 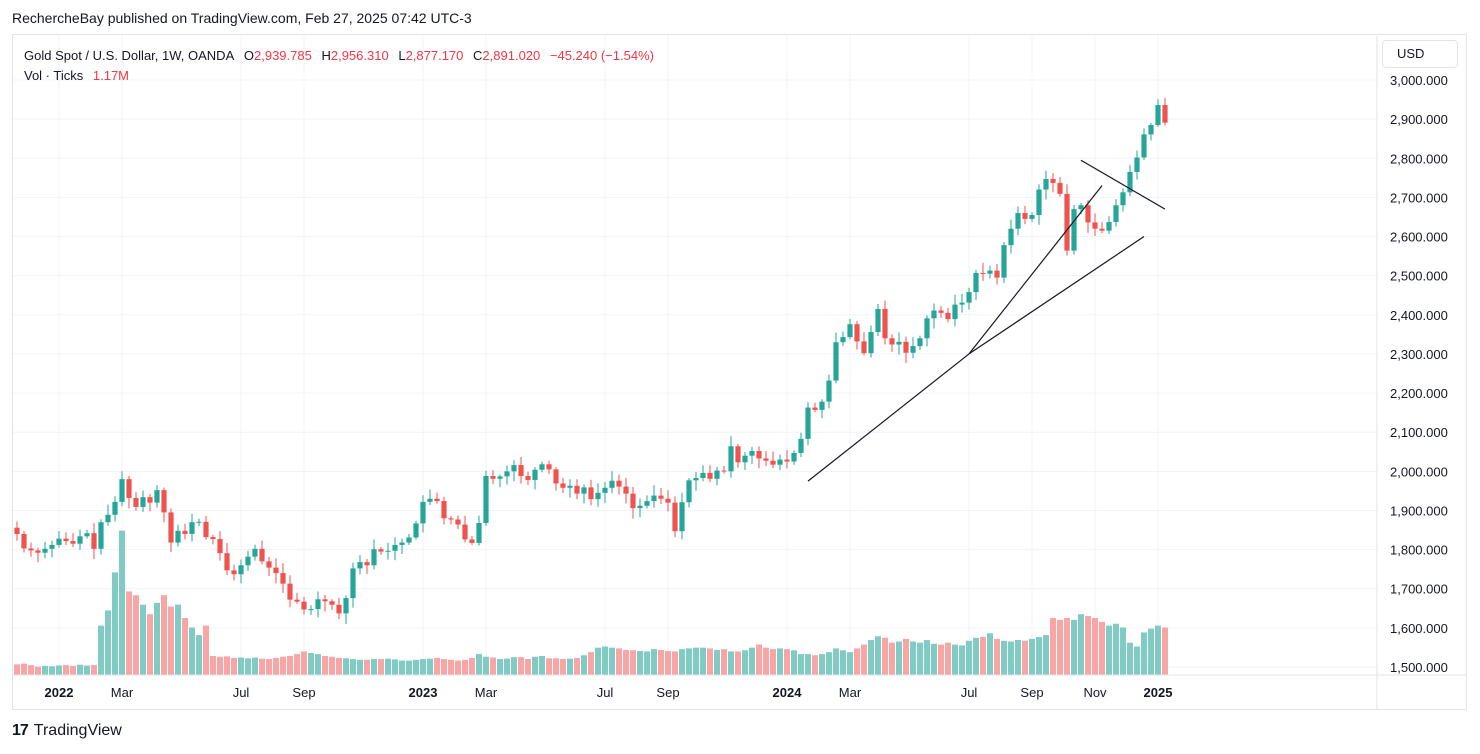 I want to click on change-value: −45.240 (−1.54%), so click(x=601, y=55).